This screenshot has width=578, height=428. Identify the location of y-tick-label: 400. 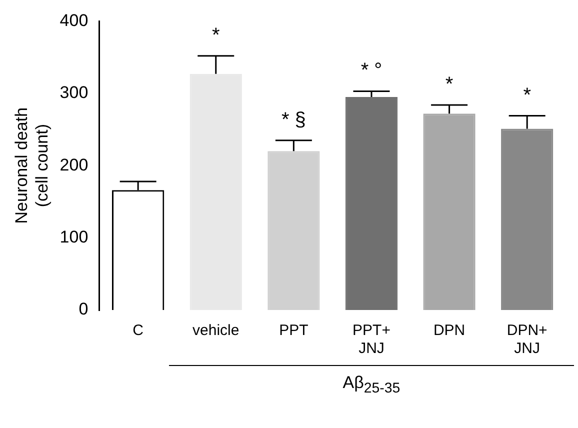
(74, 20).